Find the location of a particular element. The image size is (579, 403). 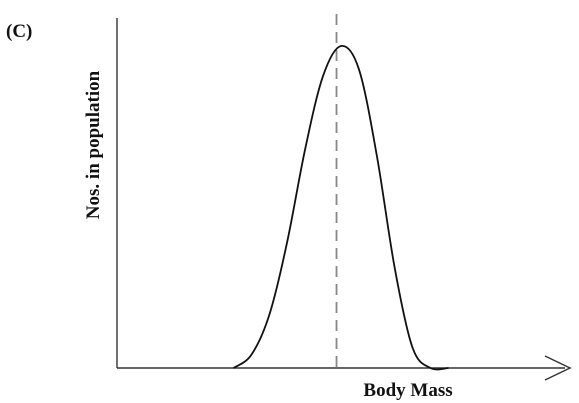

x-axis-arrowhead is located at coordinates (558, 368).